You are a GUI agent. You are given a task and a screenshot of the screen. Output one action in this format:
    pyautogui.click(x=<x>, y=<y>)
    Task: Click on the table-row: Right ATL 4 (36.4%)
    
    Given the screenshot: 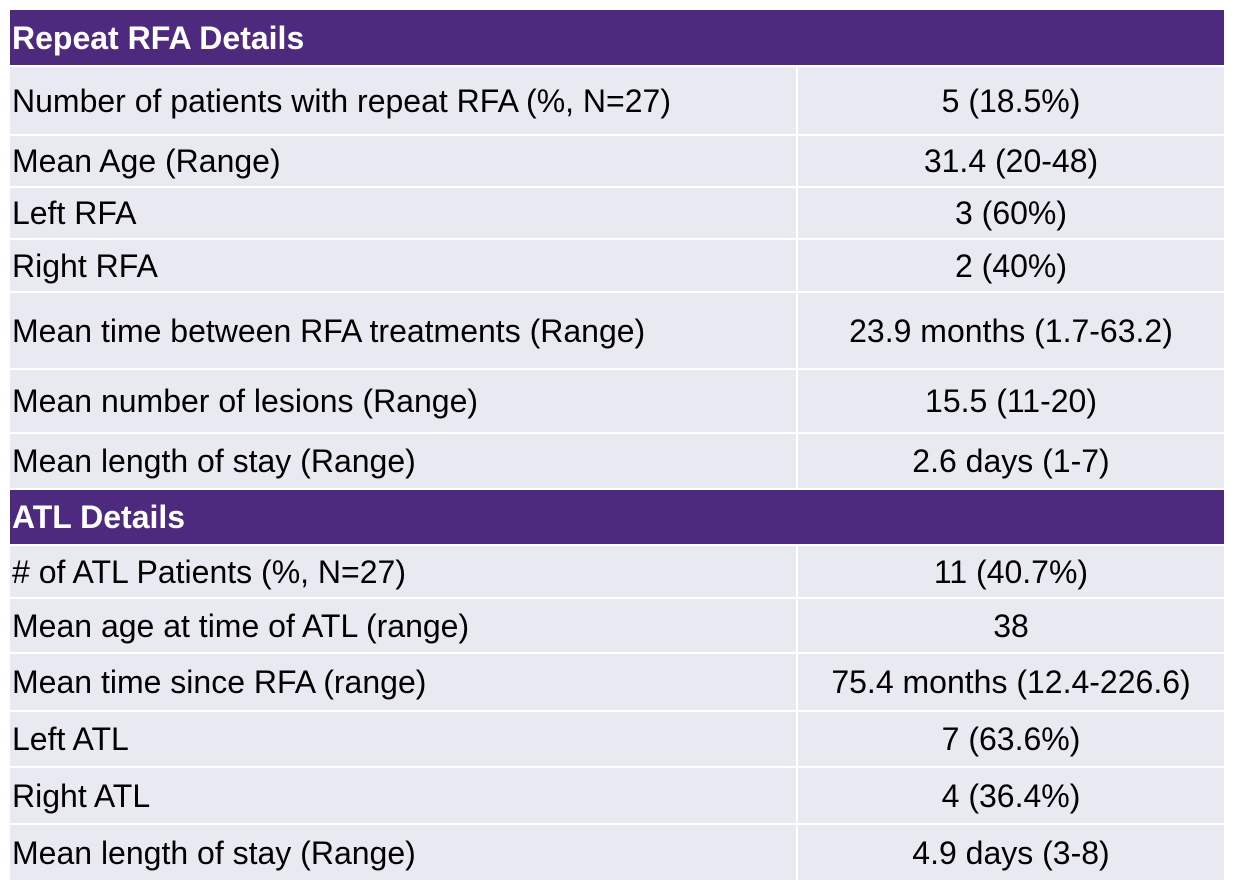 What is the action you would take?
    pyautogui.click(x=617, y=796)
    